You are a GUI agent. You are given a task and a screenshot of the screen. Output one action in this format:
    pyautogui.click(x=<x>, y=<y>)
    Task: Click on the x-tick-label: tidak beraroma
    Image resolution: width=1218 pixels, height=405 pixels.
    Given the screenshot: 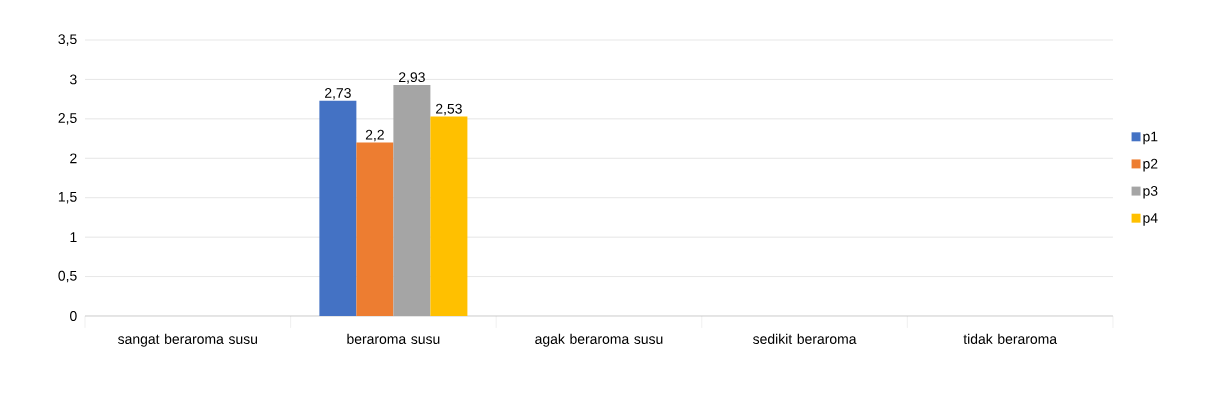 What is the action you would take?
    pyautogui.click(x=1010, y=338)
    